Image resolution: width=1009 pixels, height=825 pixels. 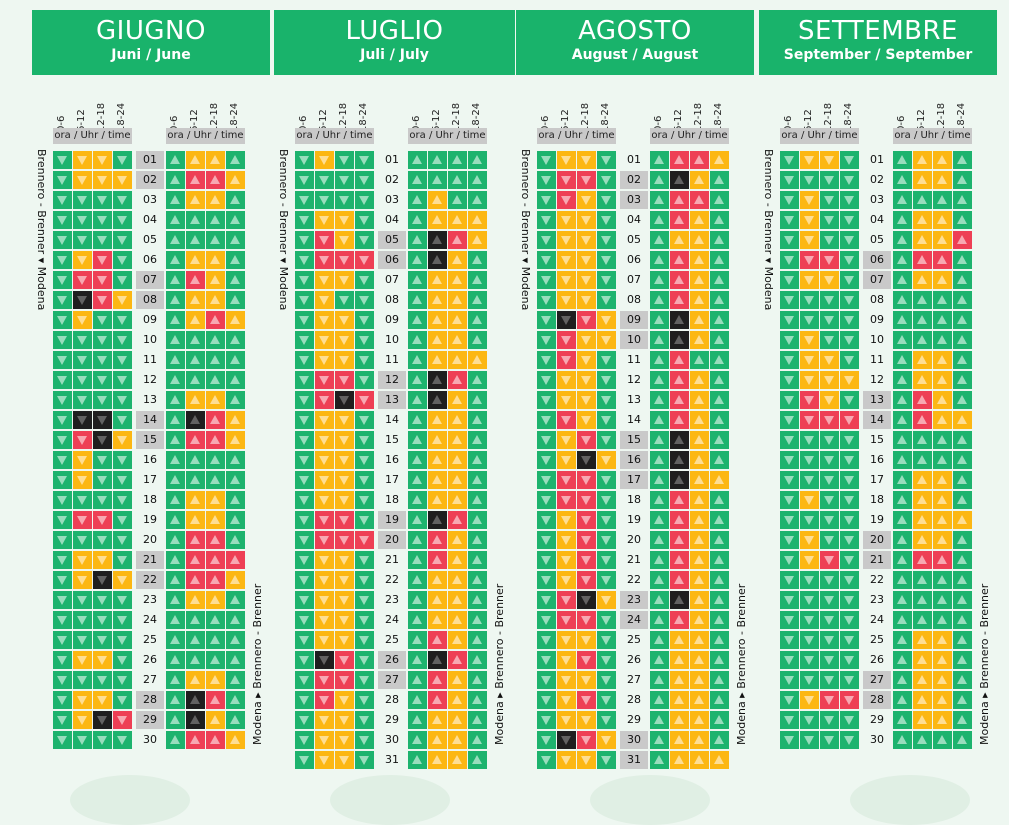 What do you see at coordinates (392, 699) in the screenshot?
I see `day-number: 28` at bounding box center [392, 699].